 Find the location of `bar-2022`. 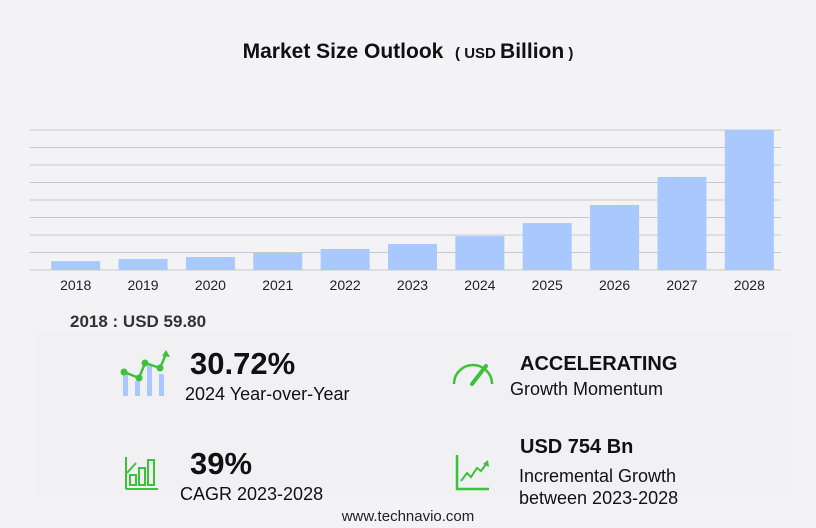

bar-2022 is located at coordinates (345, 259).